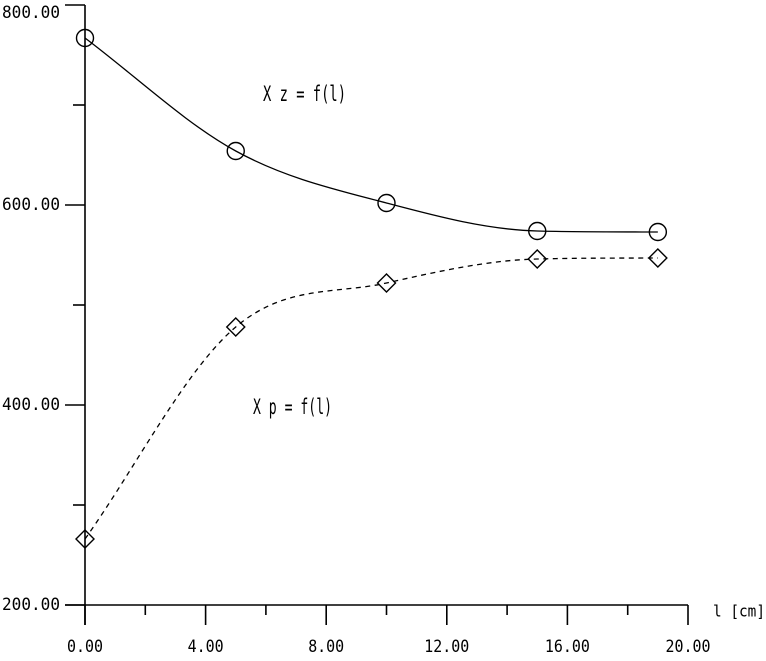  What do you see at coordinates (326, 647) in the screenshot?
I see `x-tick-label: 8.00` at bounding box center [326, 647].